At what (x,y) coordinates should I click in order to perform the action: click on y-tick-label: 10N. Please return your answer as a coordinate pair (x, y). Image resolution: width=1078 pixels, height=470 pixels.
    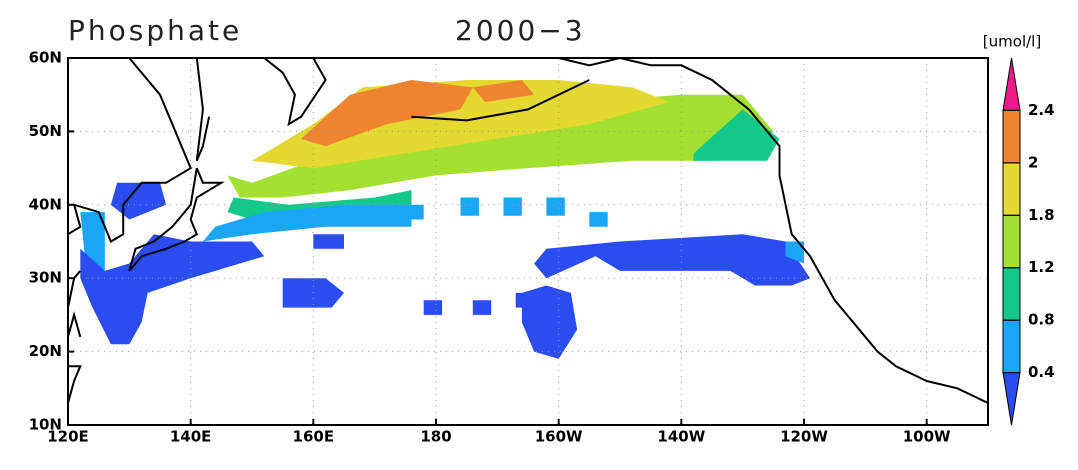
    Looking at the image, I should click on (45, 425).